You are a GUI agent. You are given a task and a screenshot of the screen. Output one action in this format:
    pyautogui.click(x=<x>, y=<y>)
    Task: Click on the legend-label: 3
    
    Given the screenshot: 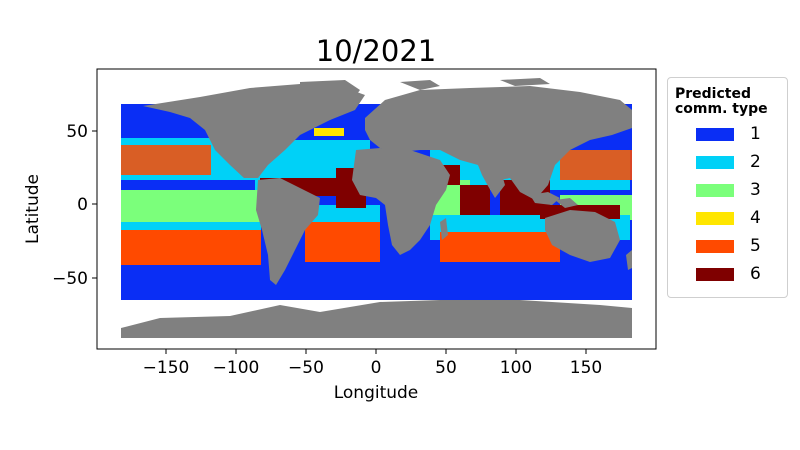 What is the action you would take?
    pyautogui.click(x=755, y=190)
    